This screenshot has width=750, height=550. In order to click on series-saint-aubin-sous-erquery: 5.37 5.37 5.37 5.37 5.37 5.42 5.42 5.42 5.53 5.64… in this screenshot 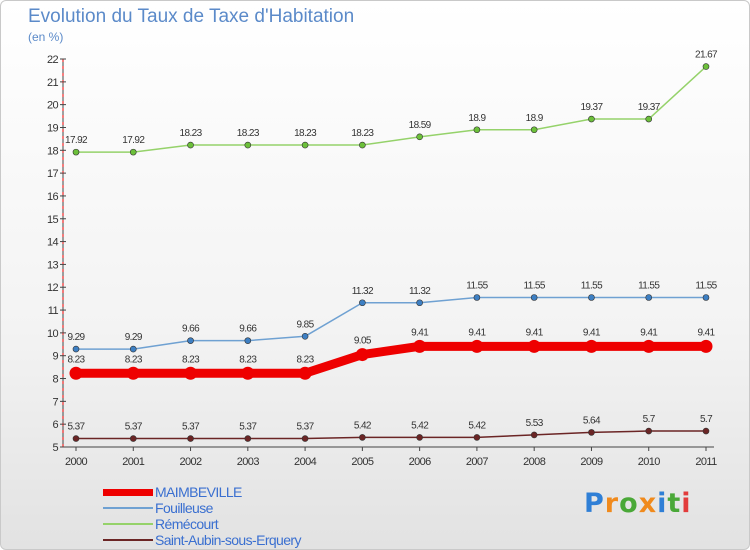, I will do `click(390, 428)`.